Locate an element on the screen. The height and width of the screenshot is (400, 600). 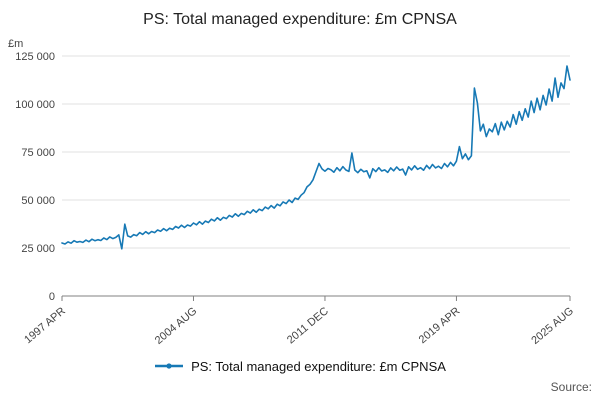
legend-label: PS: Total managed expenditure: £m CPNSA is located at coordinates (318, 366).